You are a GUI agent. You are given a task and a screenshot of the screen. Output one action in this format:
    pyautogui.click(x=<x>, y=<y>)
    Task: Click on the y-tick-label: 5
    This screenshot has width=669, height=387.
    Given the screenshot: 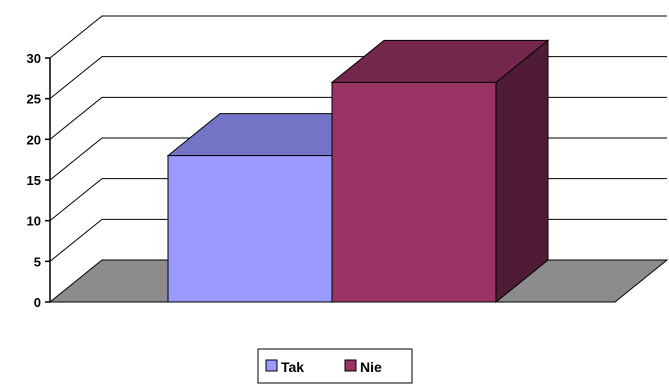 What is the action you would take?
    pyautogui.click(x=37, y=261)
    